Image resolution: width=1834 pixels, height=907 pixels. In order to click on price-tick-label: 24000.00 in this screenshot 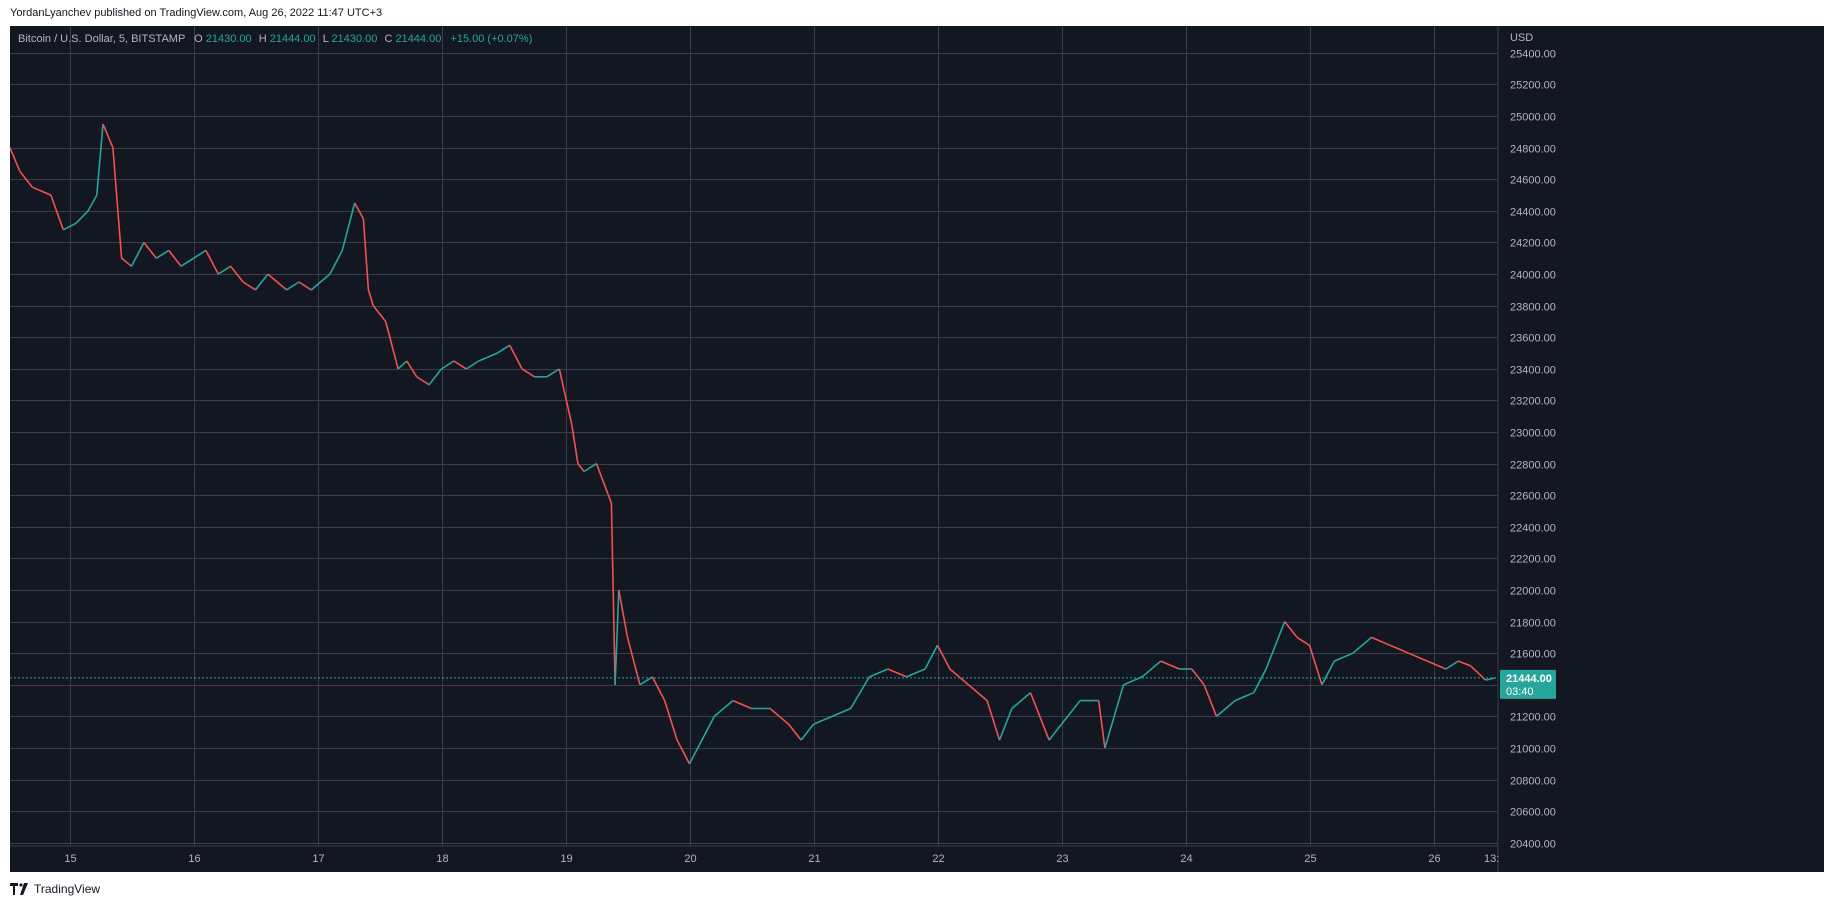, I will do `click(1533, 276)`.